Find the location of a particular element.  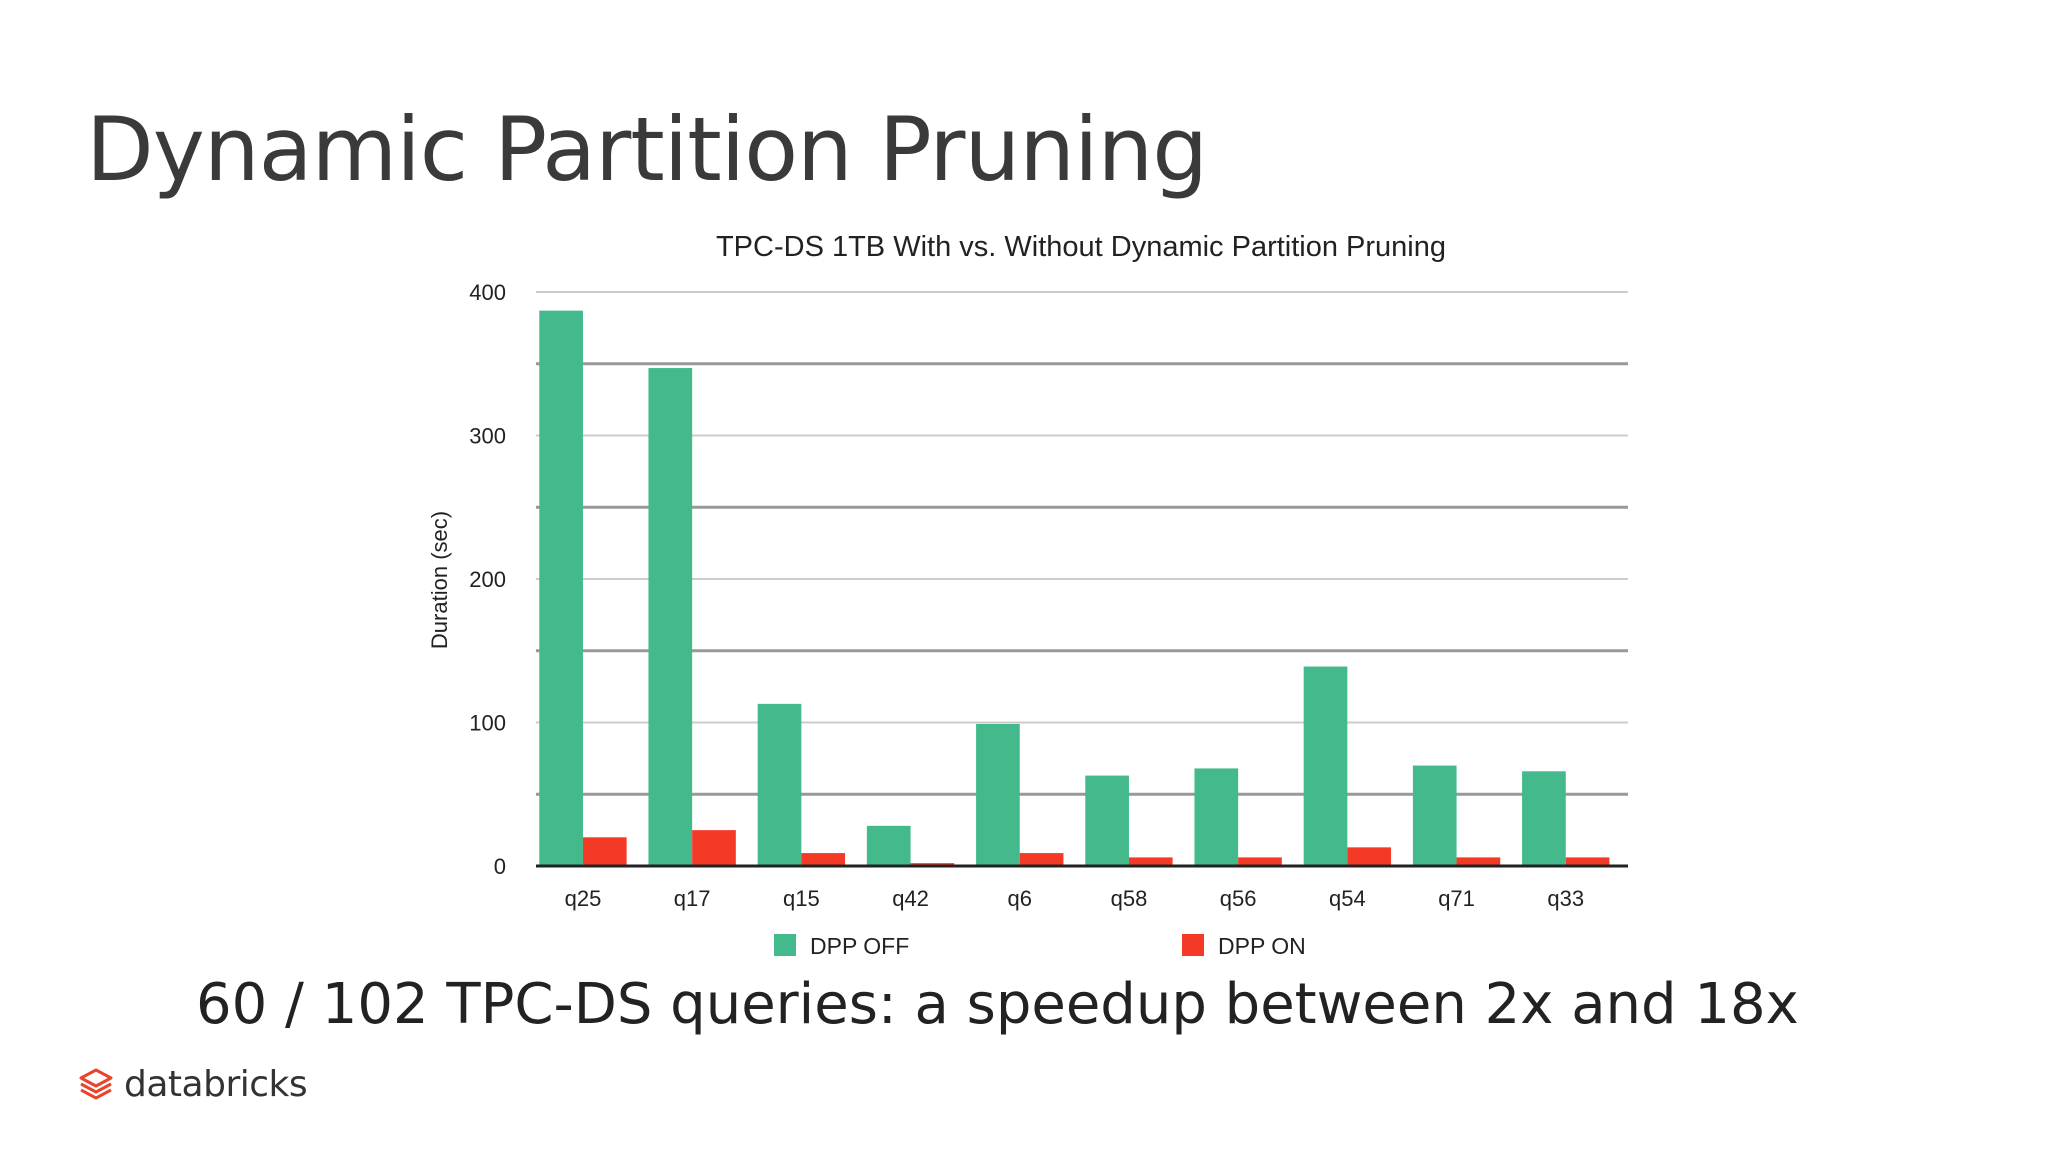

logo-text: databricks is located at coordinates (216, 1084).